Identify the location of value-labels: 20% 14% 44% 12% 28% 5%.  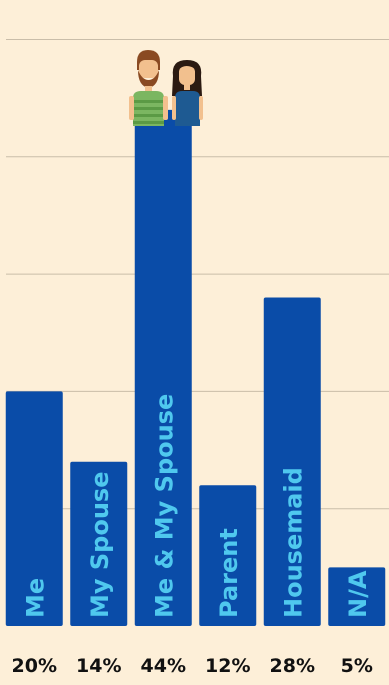
(192, 666).